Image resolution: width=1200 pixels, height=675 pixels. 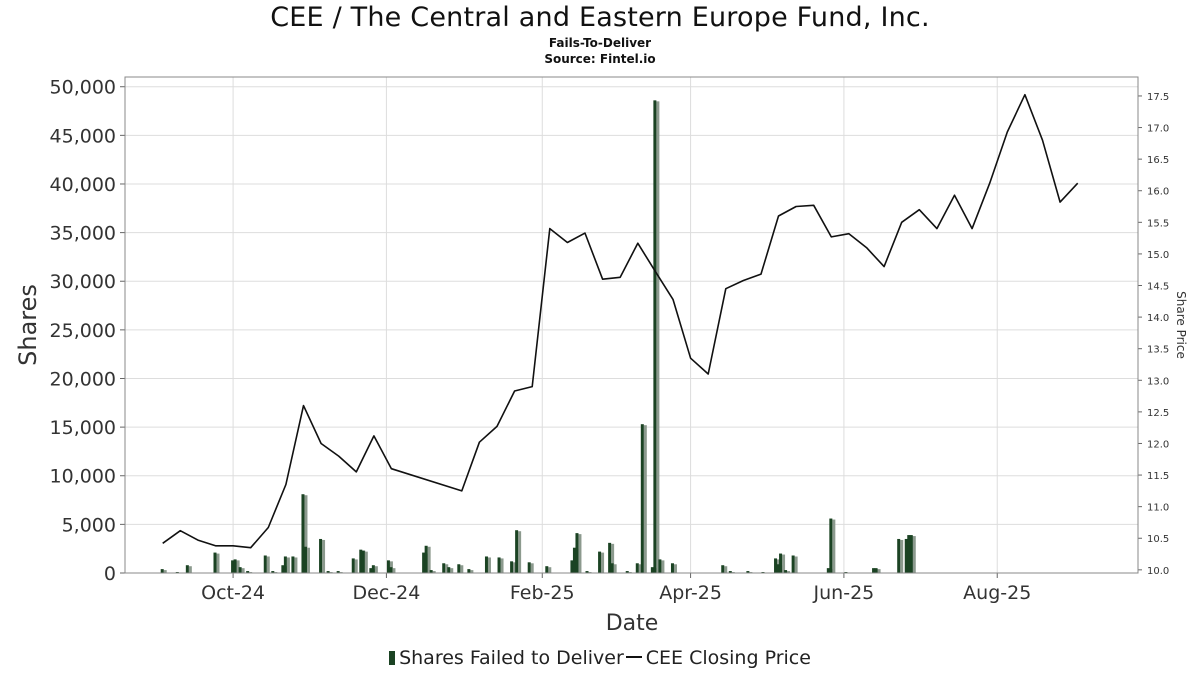 I want to click on y2-tick-label: 14.5, so click(x=1158, y=287).